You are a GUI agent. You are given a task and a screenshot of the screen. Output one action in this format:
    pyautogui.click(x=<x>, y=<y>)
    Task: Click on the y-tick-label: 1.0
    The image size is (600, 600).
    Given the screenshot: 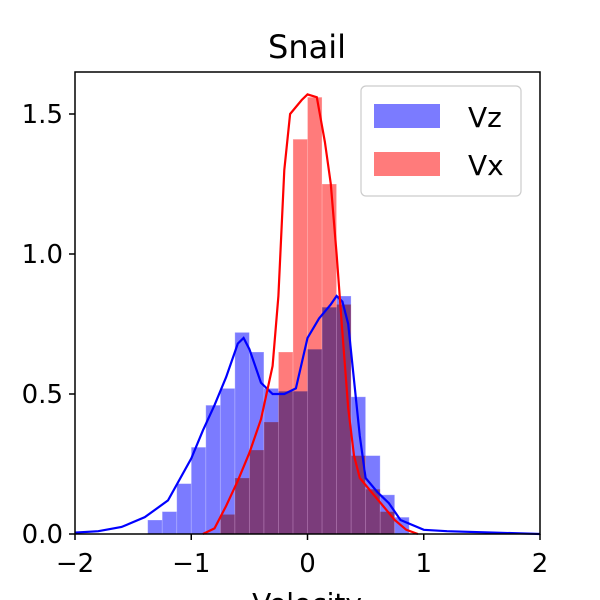 What is the action you would take?
    pyautogui.click(x=42, y=255)
    